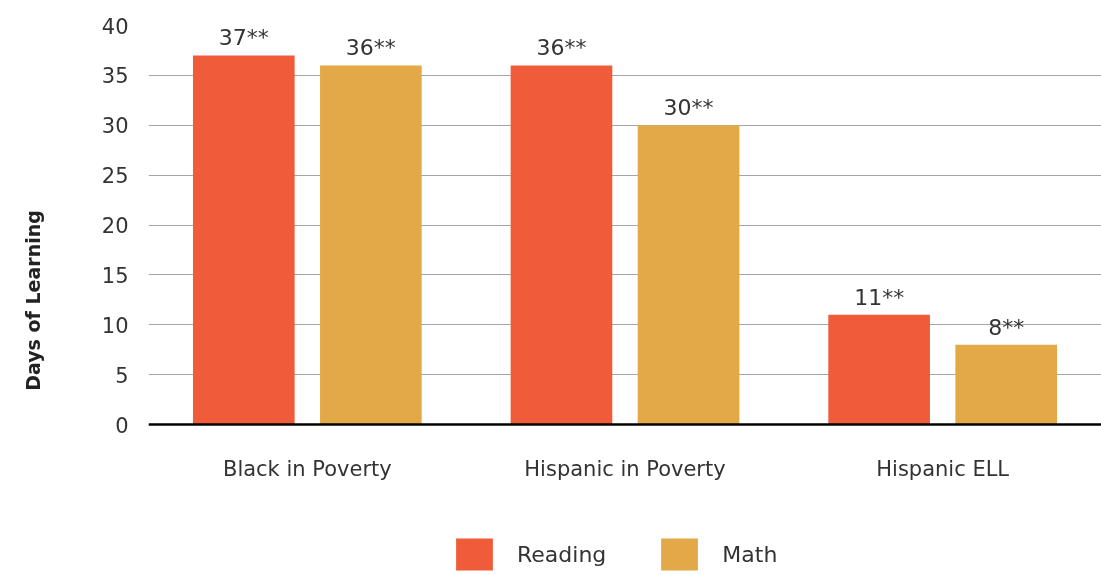 The width and height of the screenshot is (1101, 575). I want to click on data-label: 8**, so click(1006, 327).